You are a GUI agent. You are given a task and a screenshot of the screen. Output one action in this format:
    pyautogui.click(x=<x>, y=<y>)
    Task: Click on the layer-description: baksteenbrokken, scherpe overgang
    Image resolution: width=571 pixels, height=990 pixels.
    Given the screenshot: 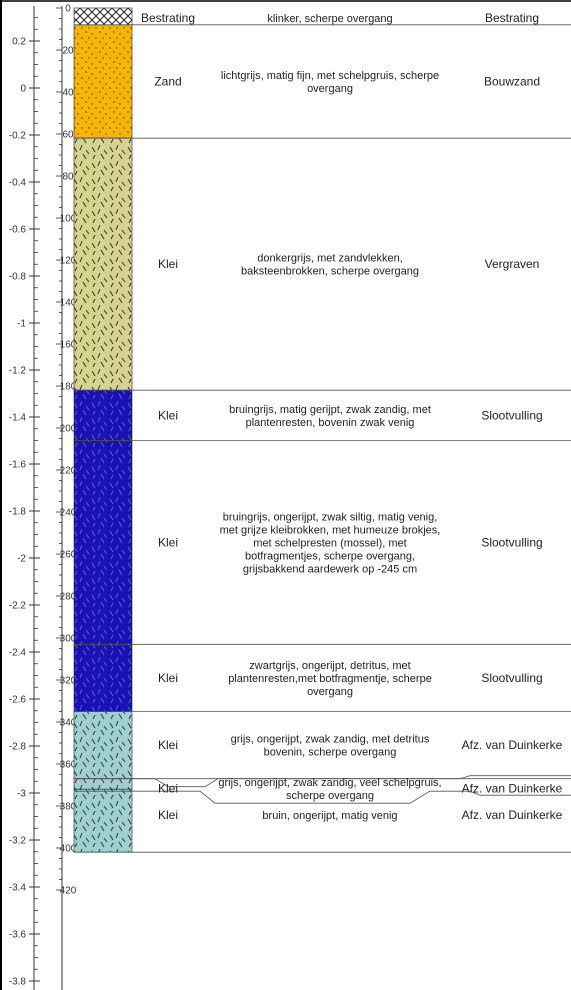 What is the action you would take?
    pyautogui.click(x=330, y=272)
    